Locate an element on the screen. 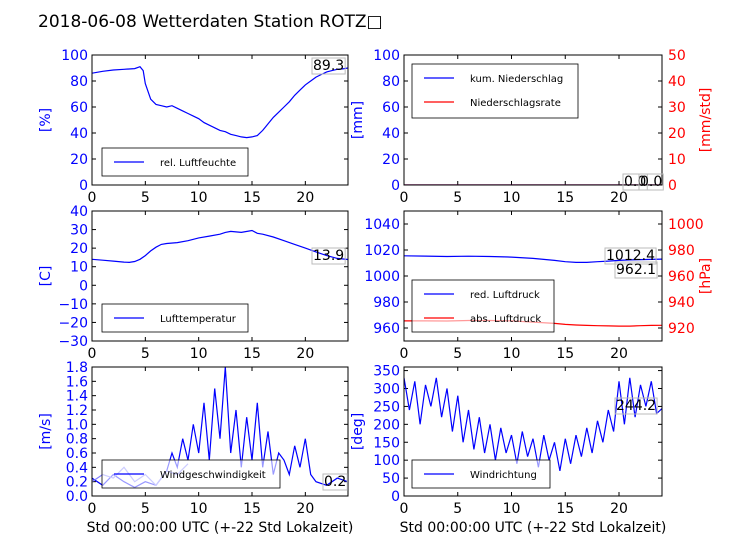 The width and height of the screenshot is (736, 556). value-label: 0.2 is located at coordinates (335, 482).